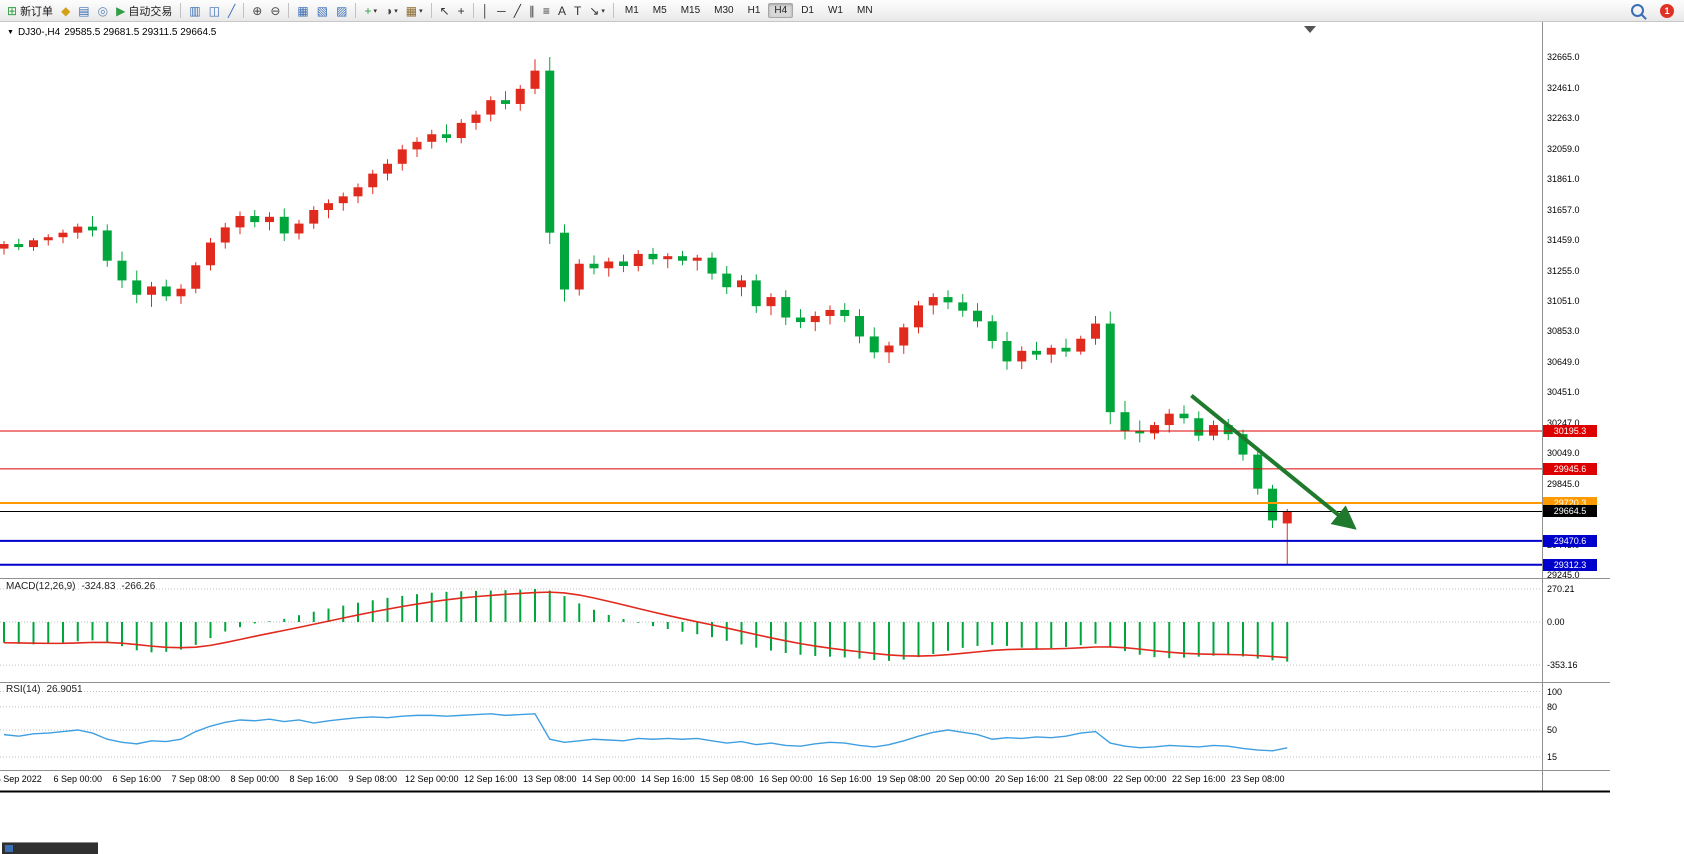 This screenshot has height=854, width=1684. Describe the element at coordinates (322, 11) in the screenshot. I see `cascade-windows-button: ▧` at that location.